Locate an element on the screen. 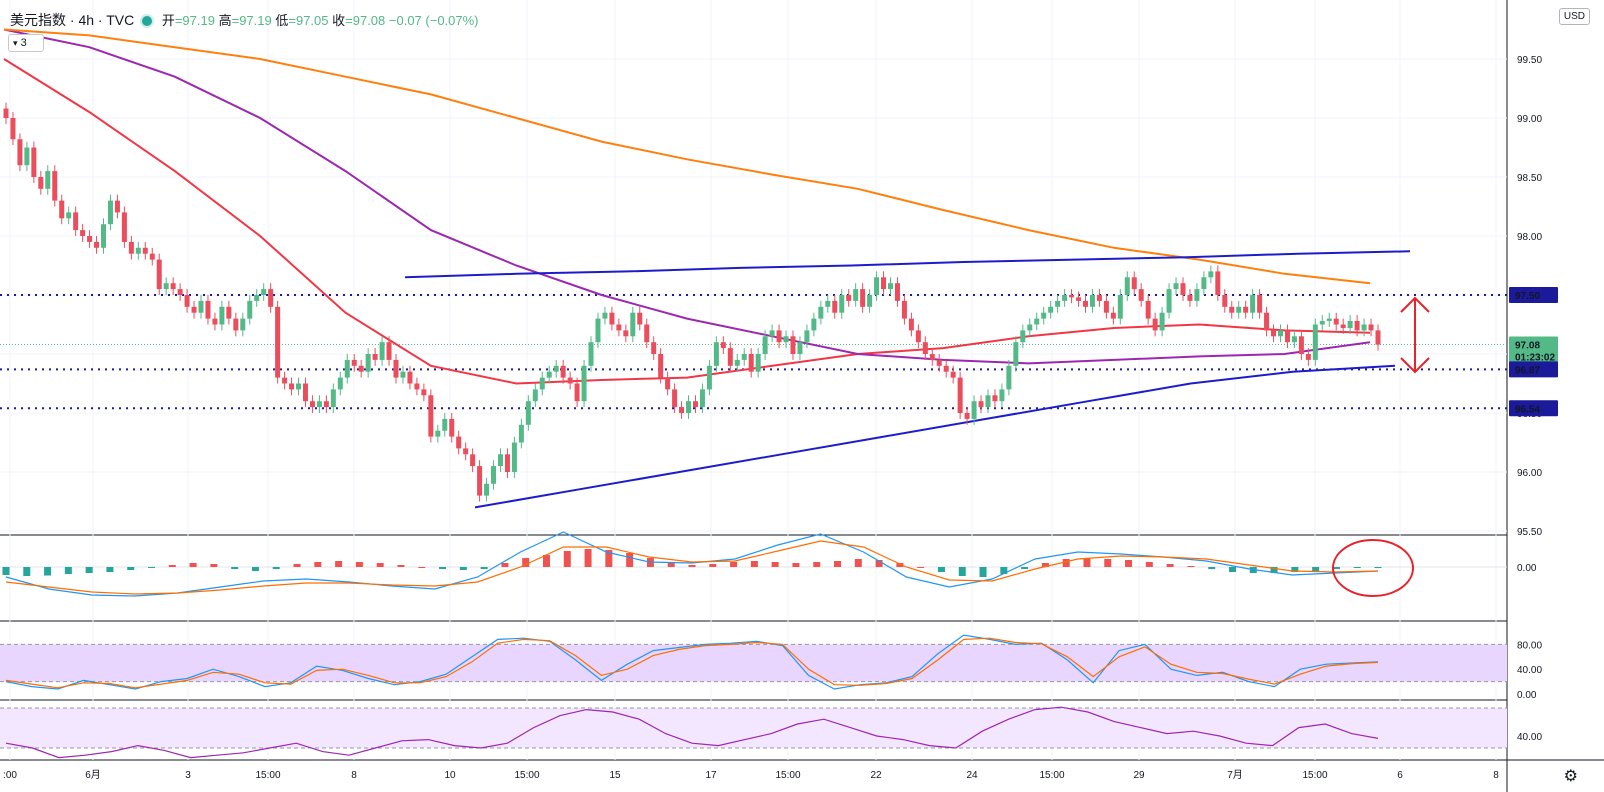 The width and height of the screenshot is (1604, 792). time-label: 10 is located at coordinates (450, 775).